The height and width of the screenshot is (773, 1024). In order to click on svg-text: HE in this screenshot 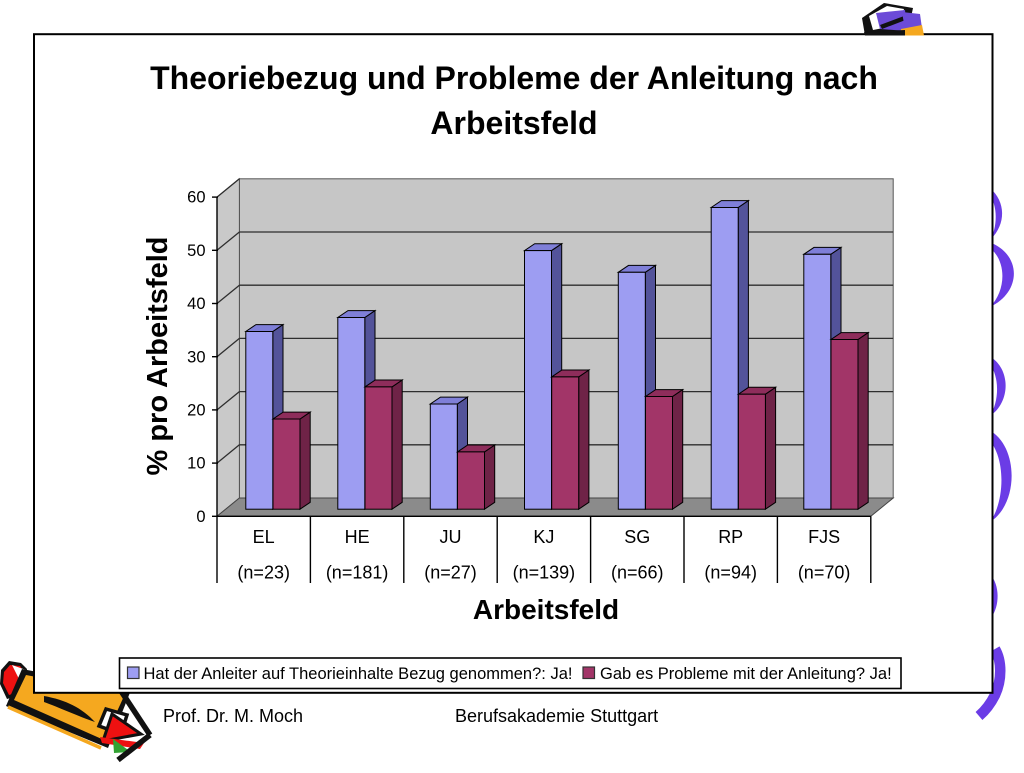, I will do `click(357, 537)`.